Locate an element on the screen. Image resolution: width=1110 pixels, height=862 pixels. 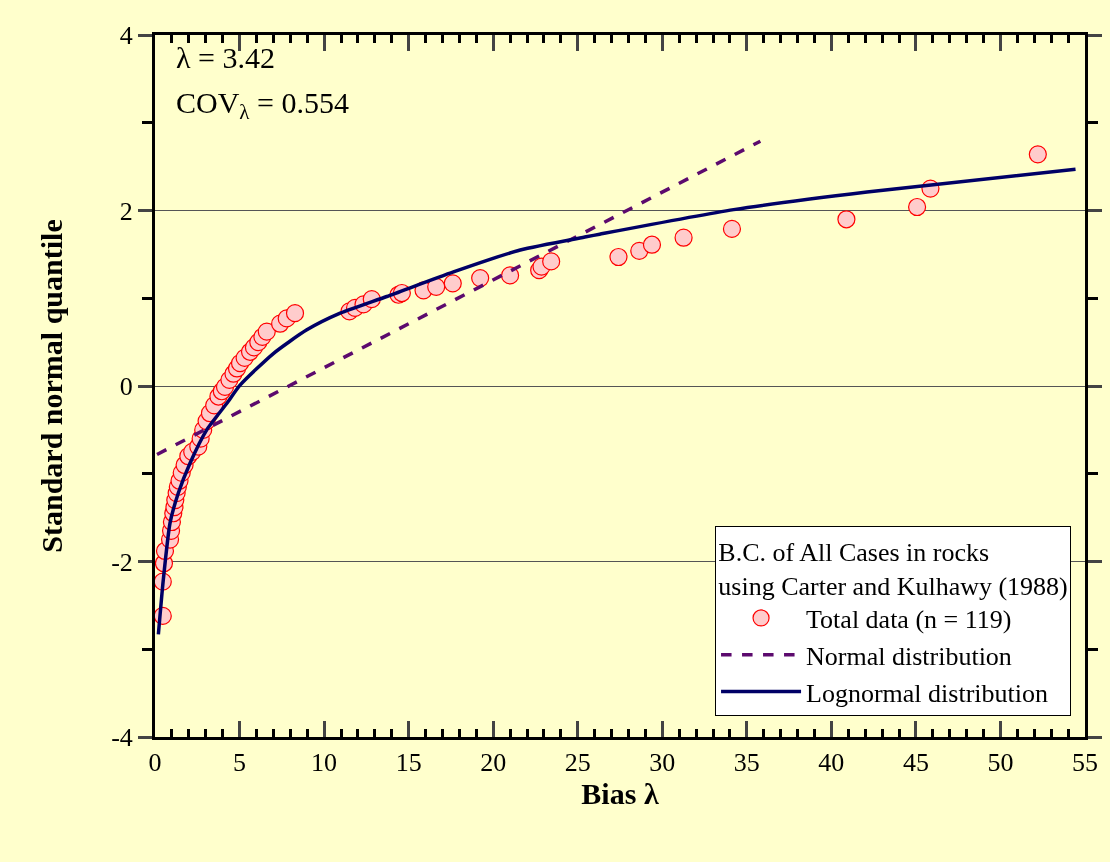
x-tick-label: 45 is located at coordinates (915, 763).